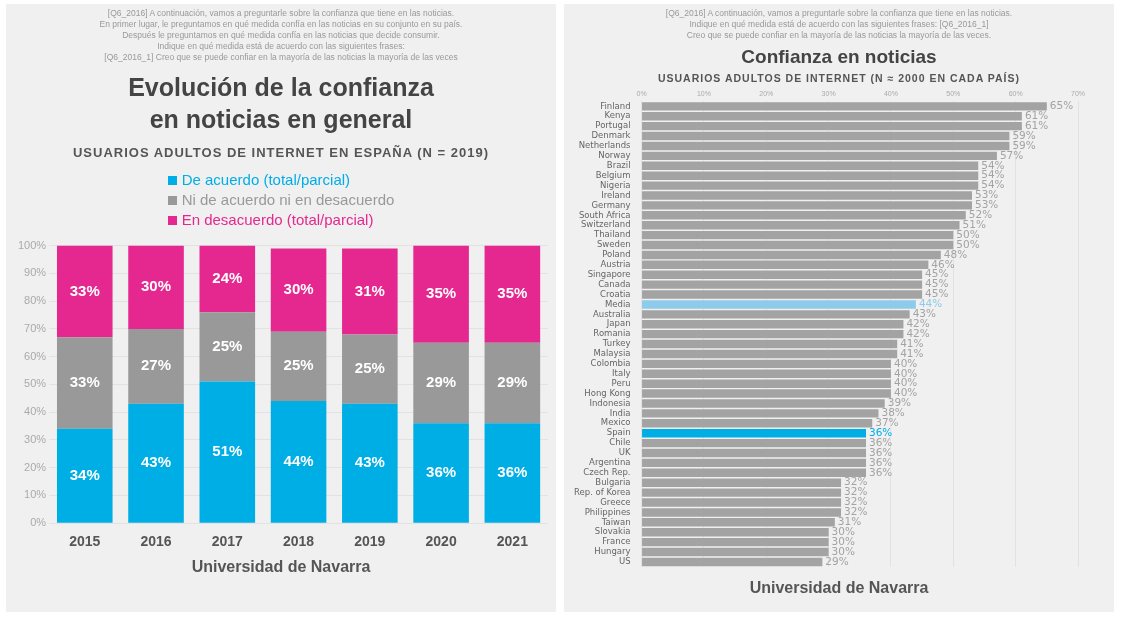  I want to click on text: [Q6_2016] A continuación, vamos a preguntarle sobre la confianza que tiene en las noticias., so click(281, 13).